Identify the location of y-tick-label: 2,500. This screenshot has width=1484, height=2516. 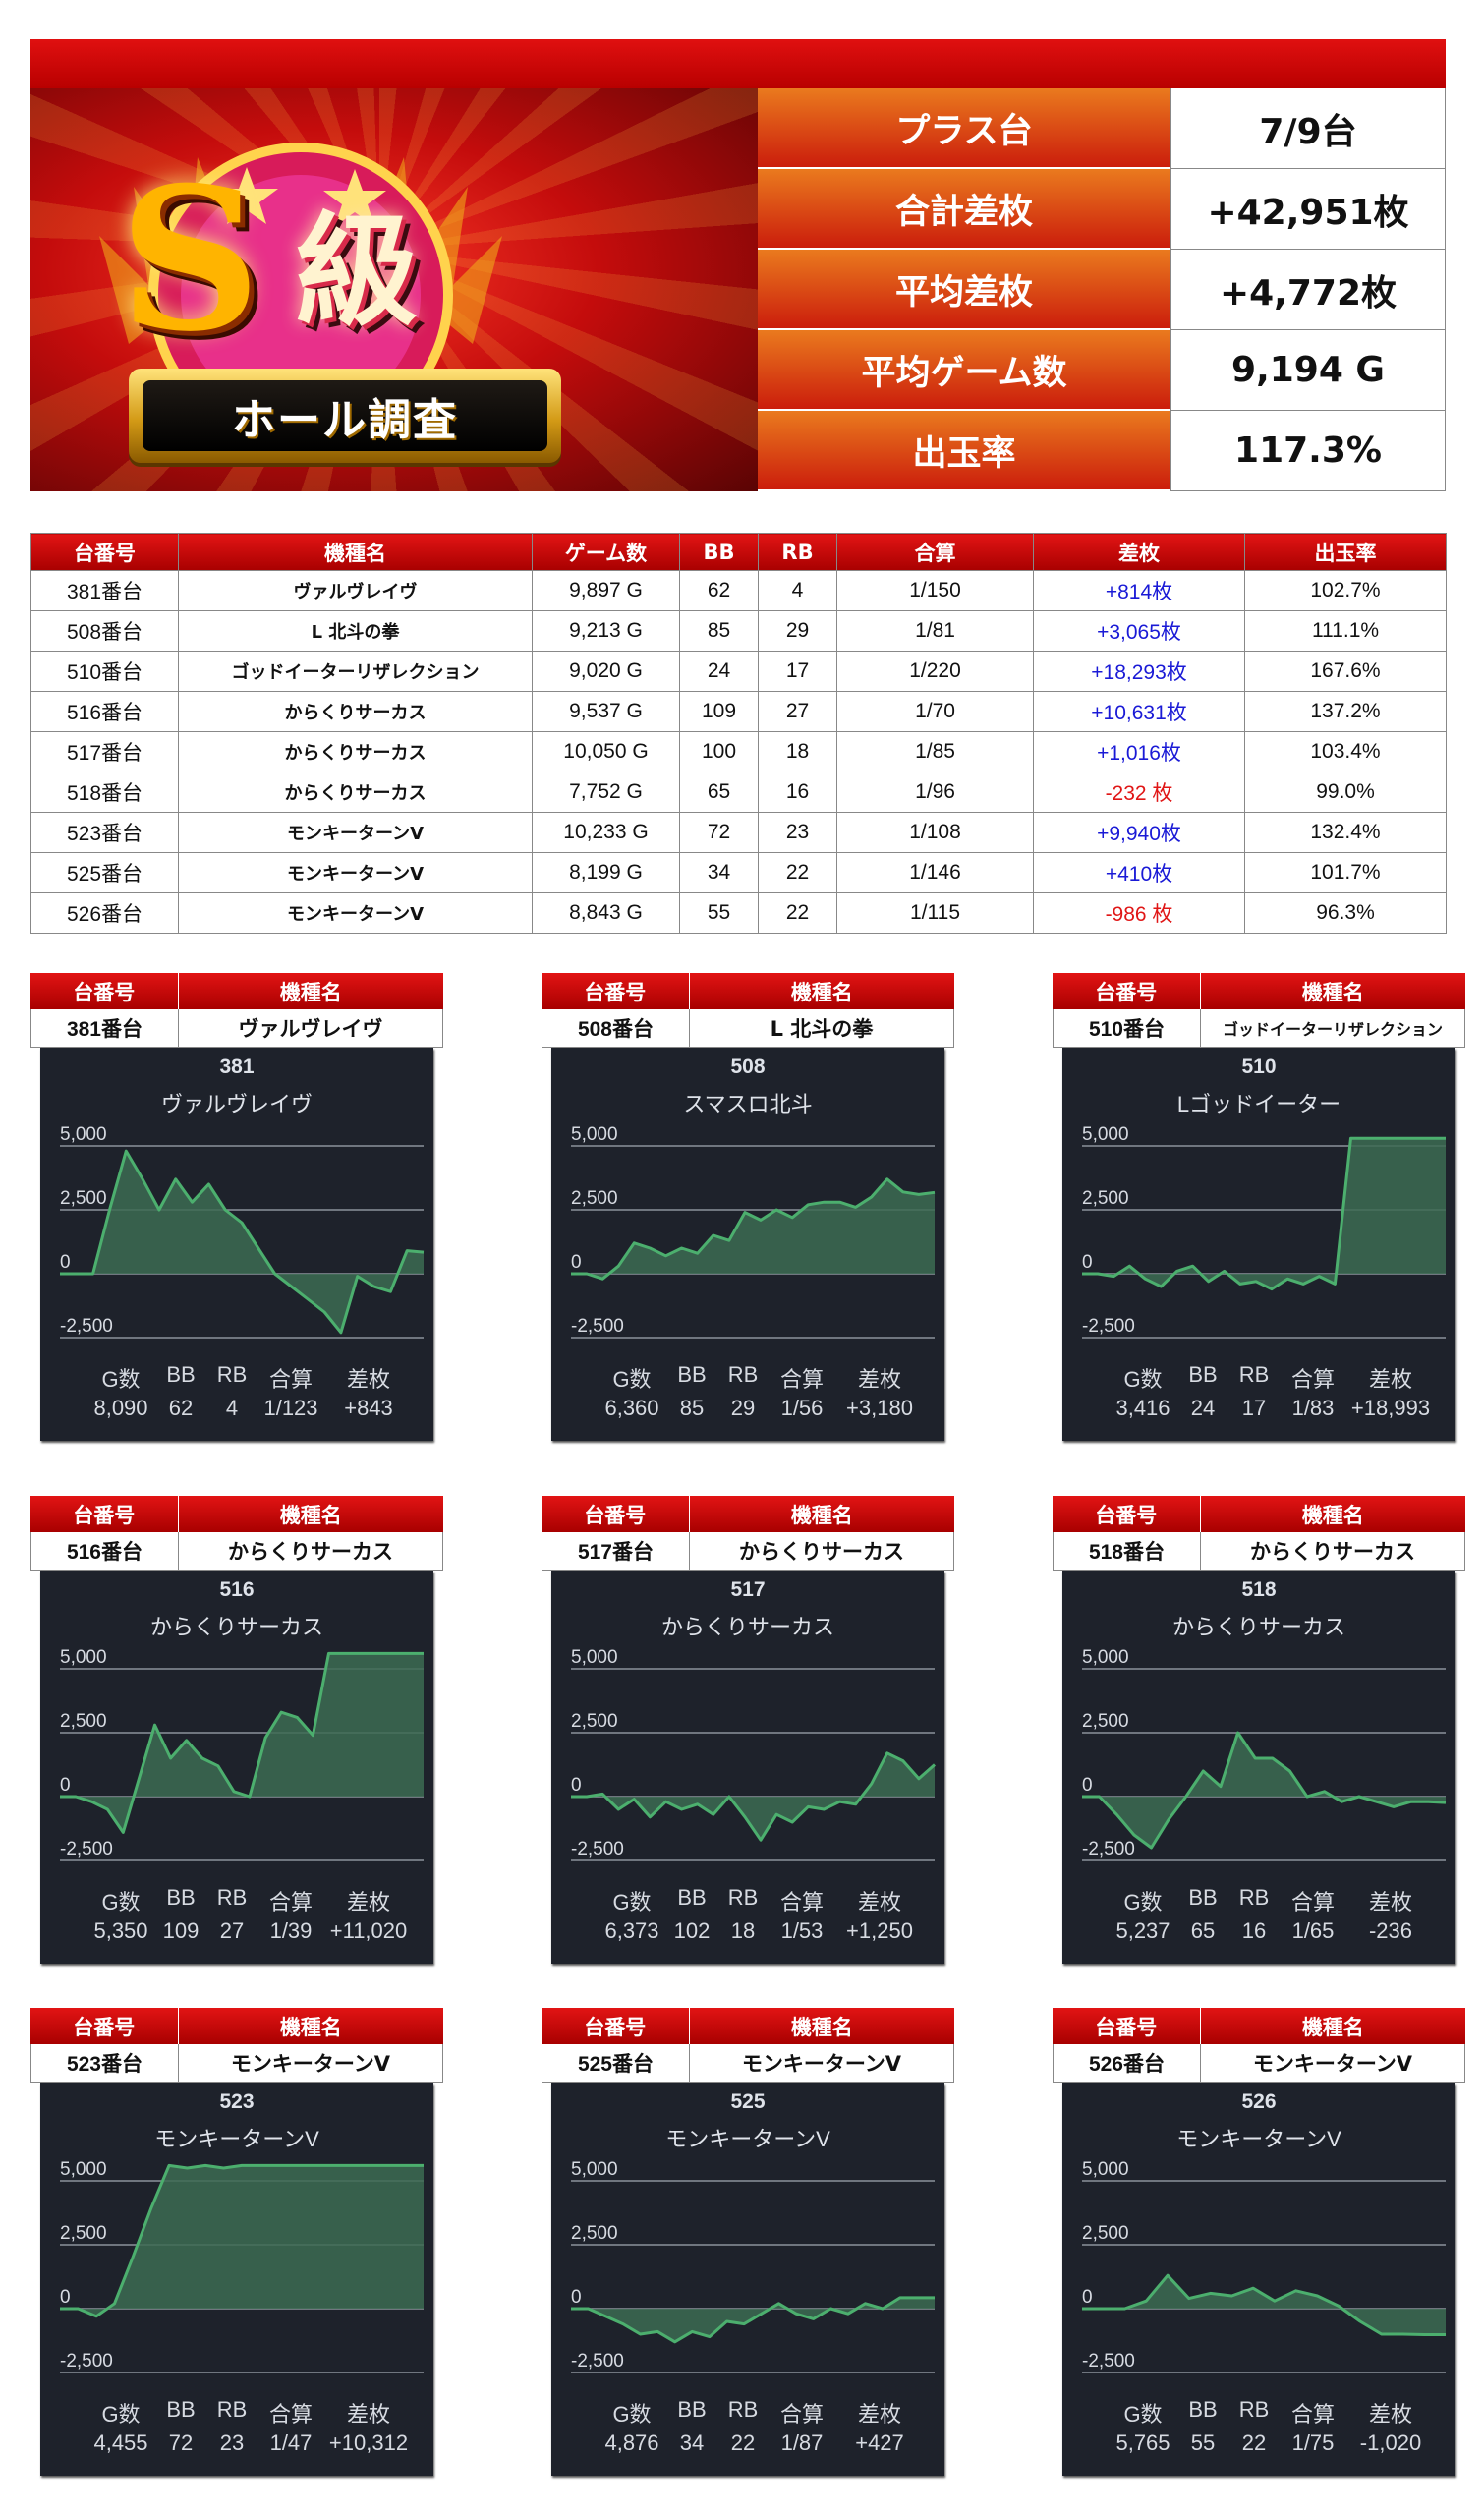
(594, 2233).